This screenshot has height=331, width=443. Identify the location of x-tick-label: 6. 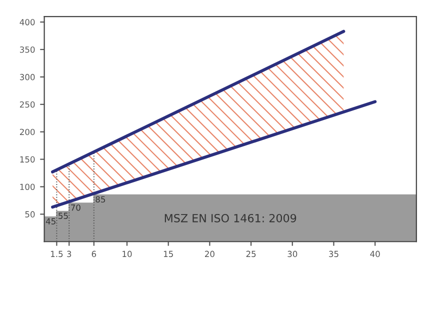
(94, 254).